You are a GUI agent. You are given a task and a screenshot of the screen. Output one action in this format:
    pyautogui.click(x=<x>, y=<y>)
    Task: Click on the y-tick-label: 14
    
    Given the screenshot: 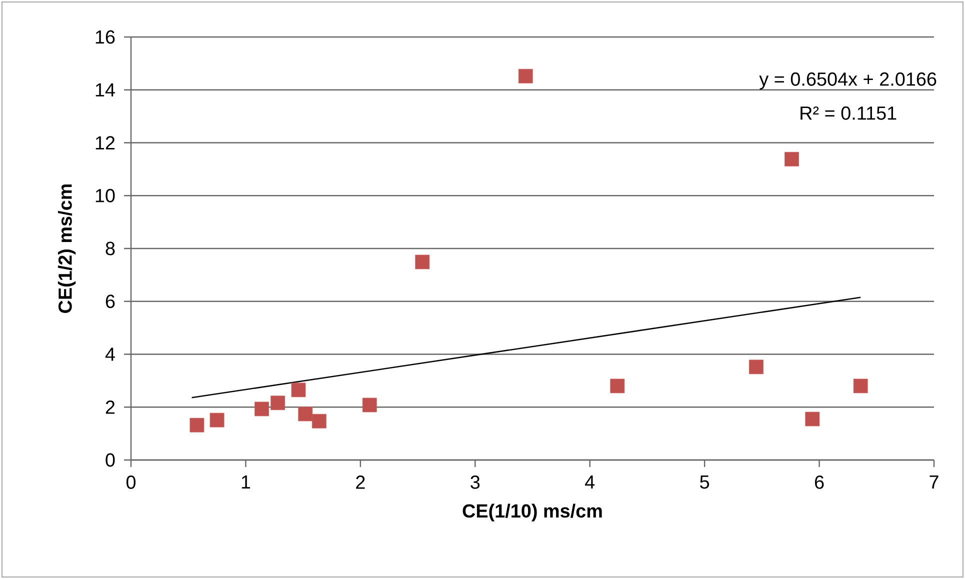 What is the action you would take?
    pyautogui.click(x=105, y=89)
    